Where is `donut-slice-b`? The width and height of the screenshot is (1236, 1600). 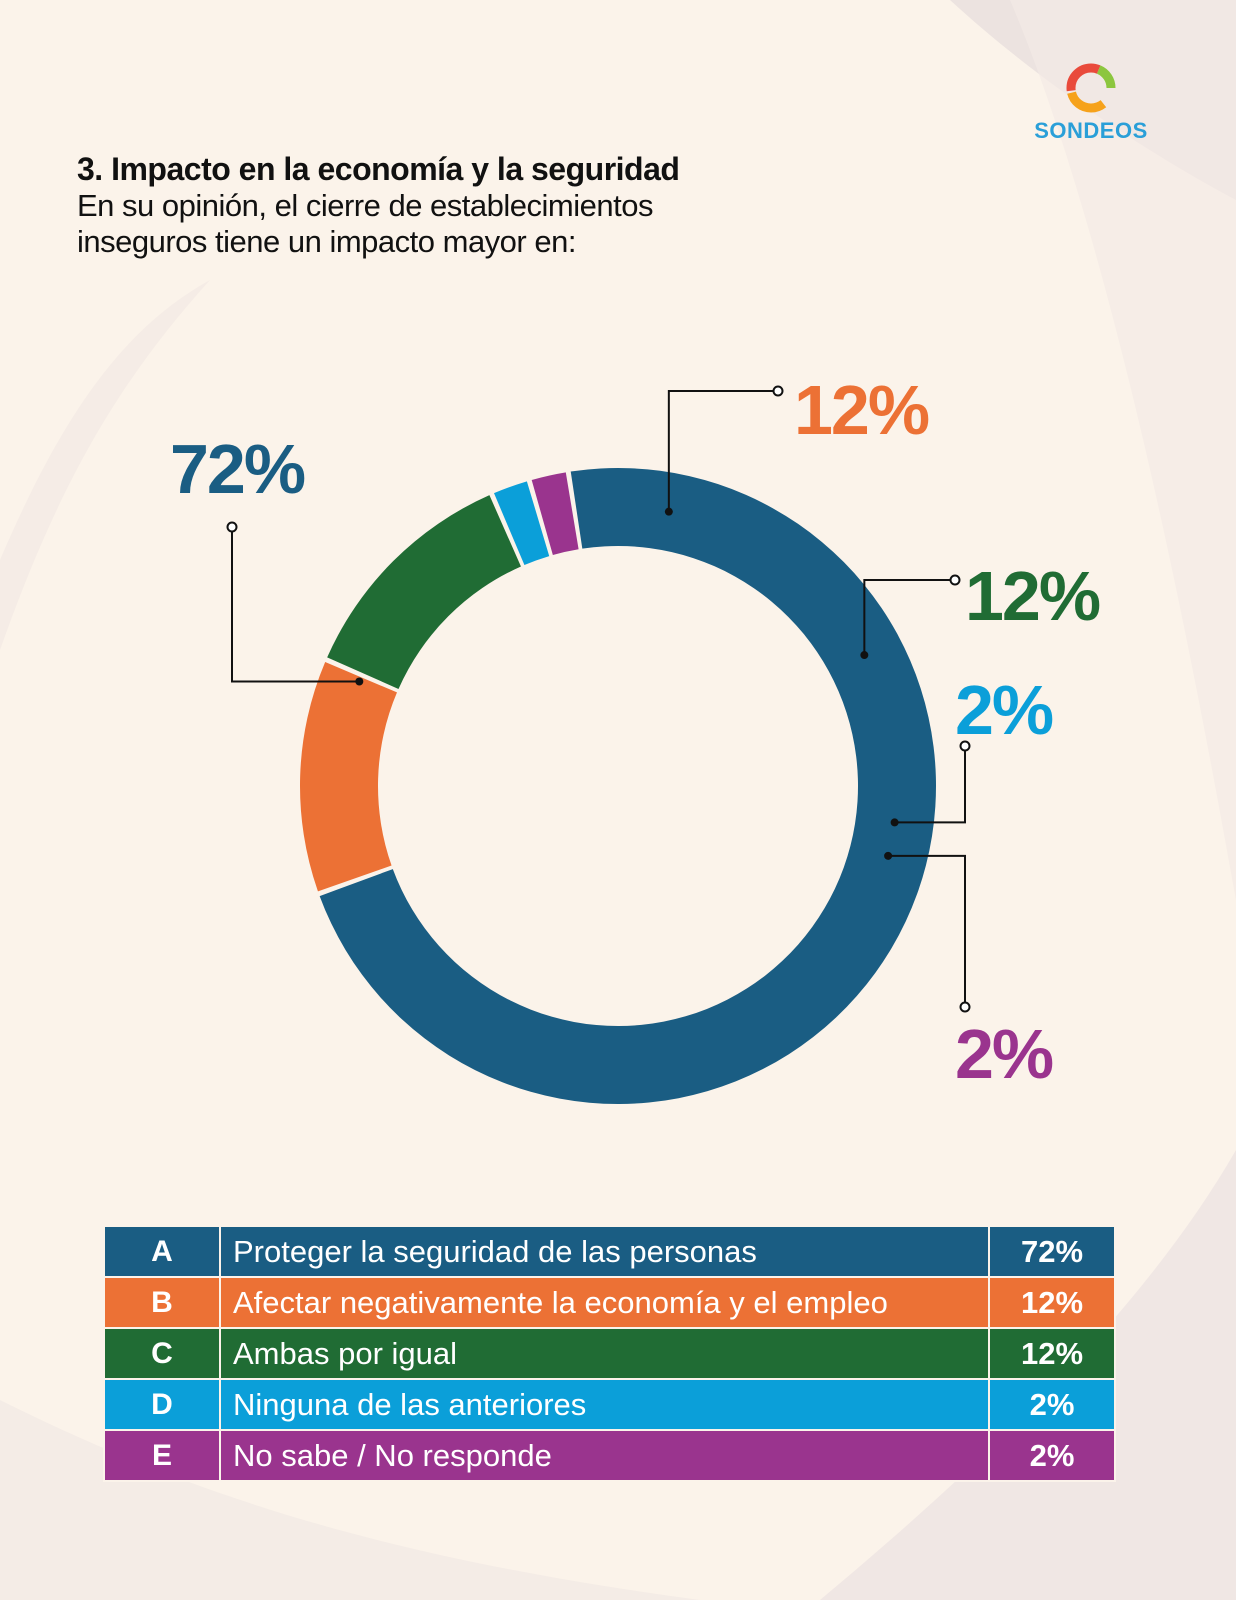 donut-slice-b is located at coordinates (348, 777).